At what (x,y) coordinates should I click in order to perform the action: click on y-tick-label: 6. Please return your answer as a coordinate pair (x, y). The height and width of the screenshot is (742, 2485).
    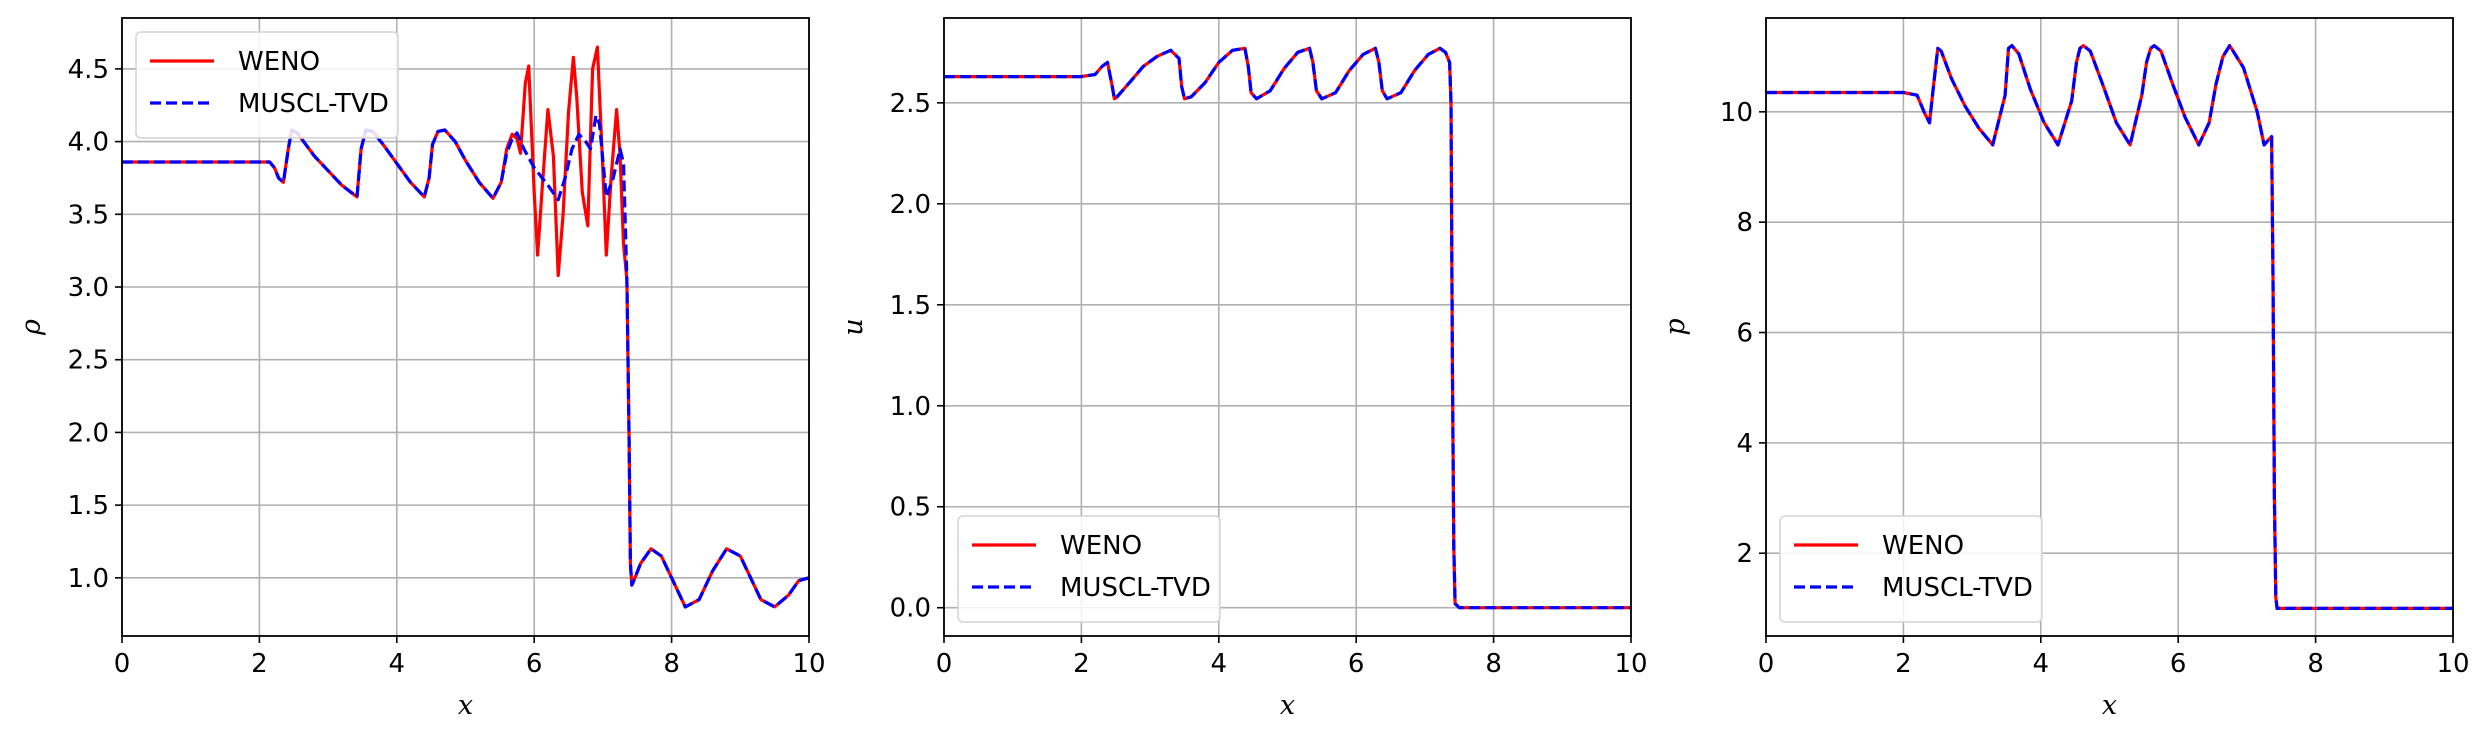
    Looking at the image, I should click on (1744, 334).